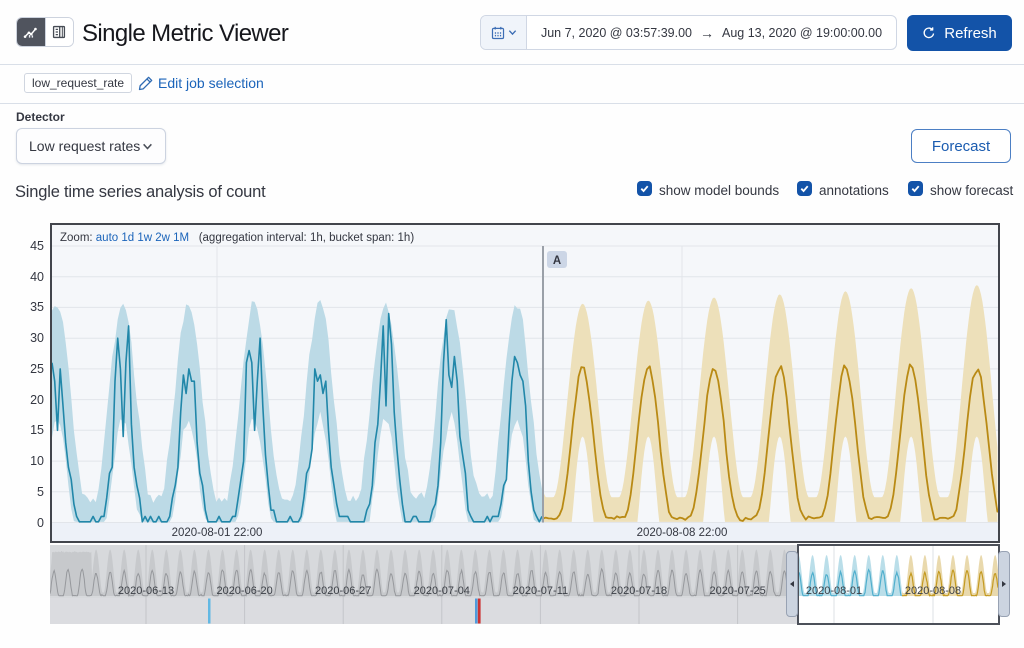 Image resolution: width=1024 pixels, height=648 pixels. Describe the element at coordinates (737, 591) in the screenshot. I see `svg-text: 2020-07-25` at that location.